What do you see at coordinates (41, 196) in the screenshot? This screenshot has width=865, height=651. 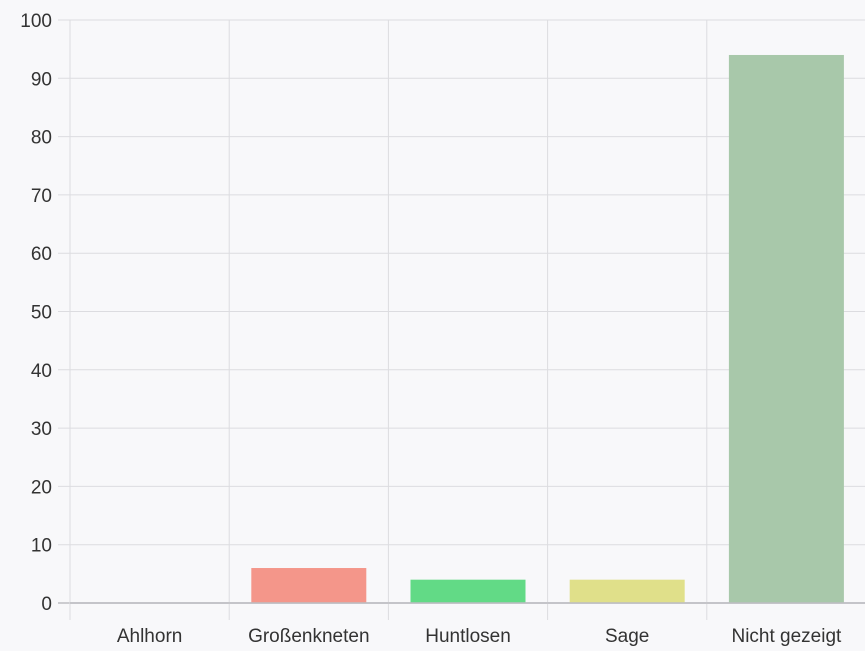 I see `y-tick-label: 70` at bounding box center [41, 196].